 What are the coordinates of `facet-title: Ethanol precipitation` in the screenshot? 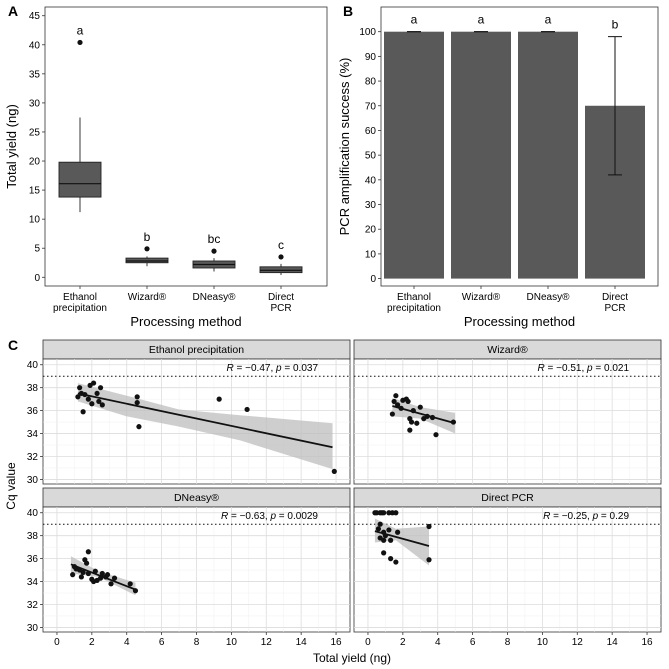 It's located at (196, 350).